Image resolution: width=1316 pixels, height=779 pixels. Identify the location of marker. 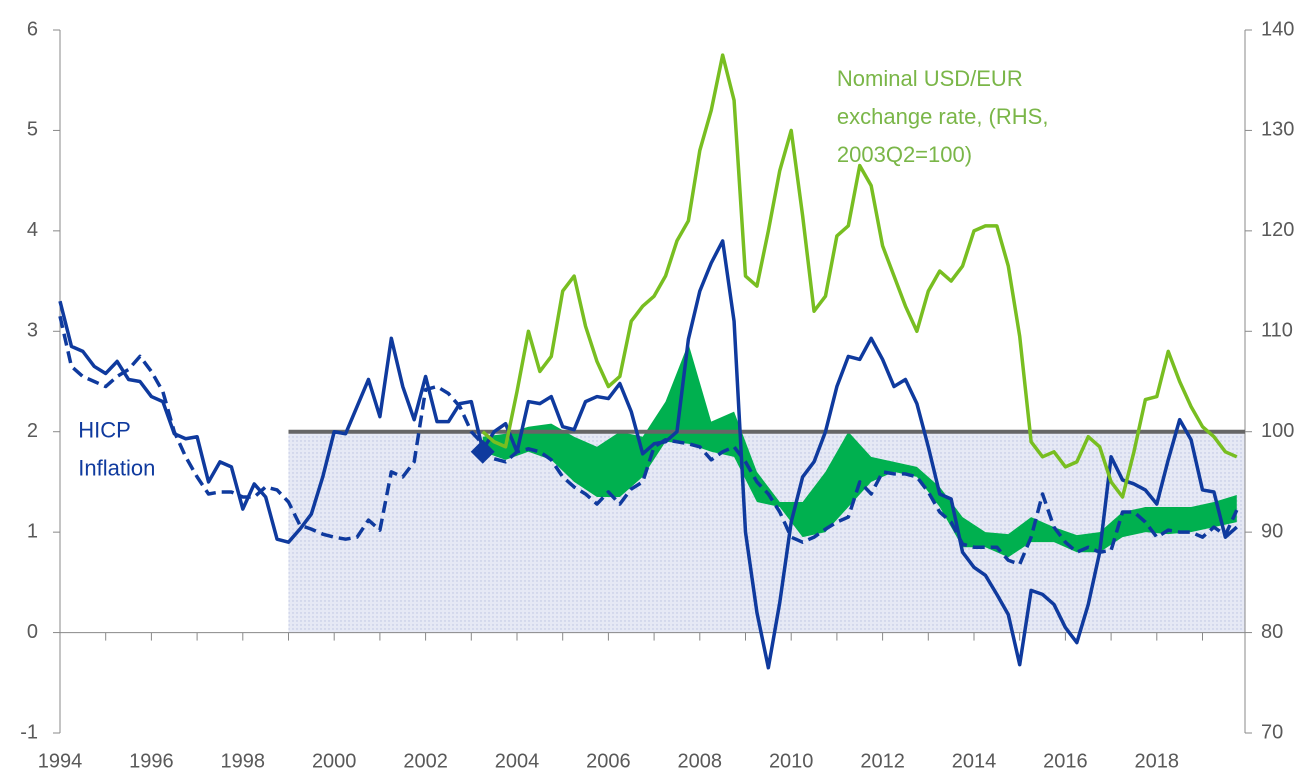
(482, 451).